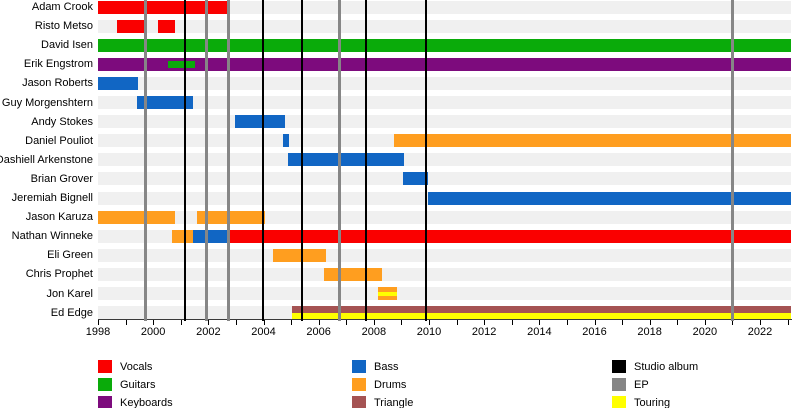 The width and height of the screenshot is (800, 408). I want to click on member-label: Jeremiah Bignell, so click(52, 198).